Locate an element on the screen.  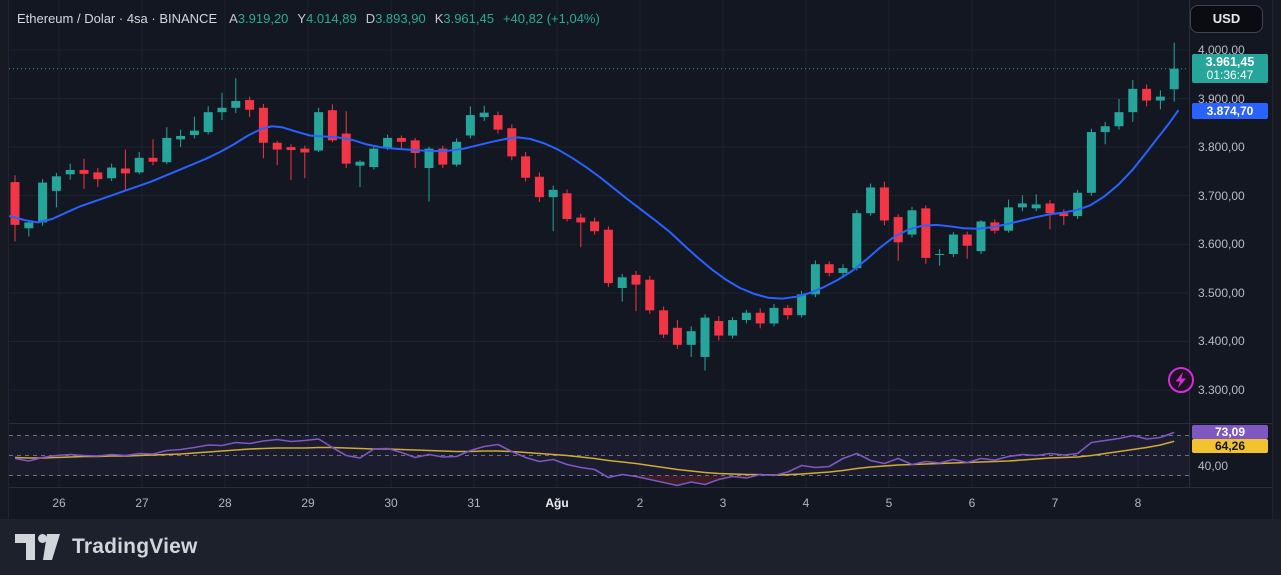
price-tick-label: 3.900,00 is located at coordinates (1221, 98).